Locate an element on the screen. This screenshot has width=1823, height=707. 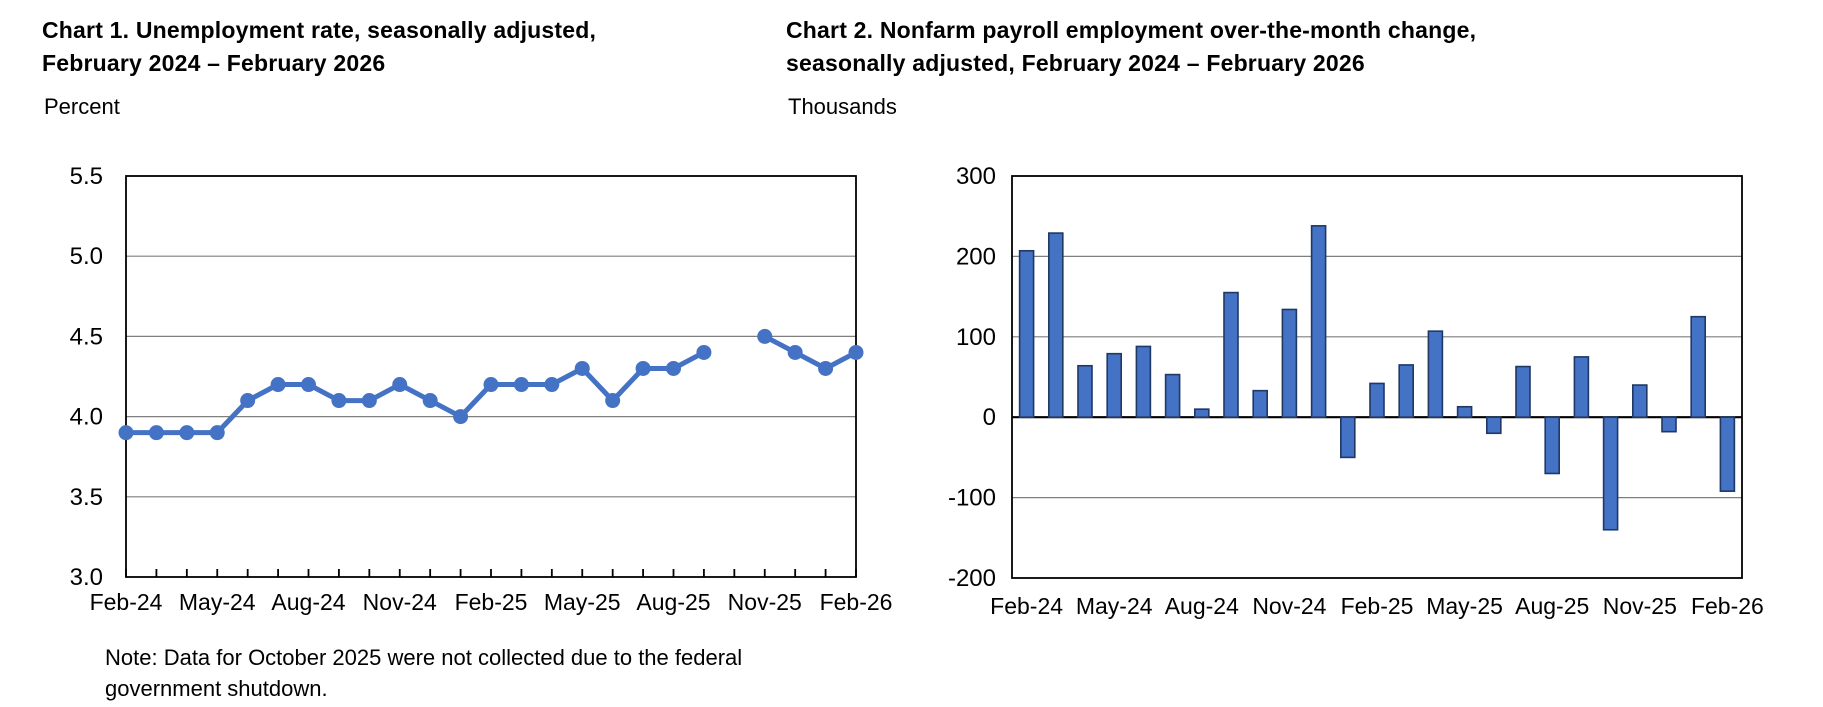
y-tick-label: 300 is located at coordinates (976, 176).